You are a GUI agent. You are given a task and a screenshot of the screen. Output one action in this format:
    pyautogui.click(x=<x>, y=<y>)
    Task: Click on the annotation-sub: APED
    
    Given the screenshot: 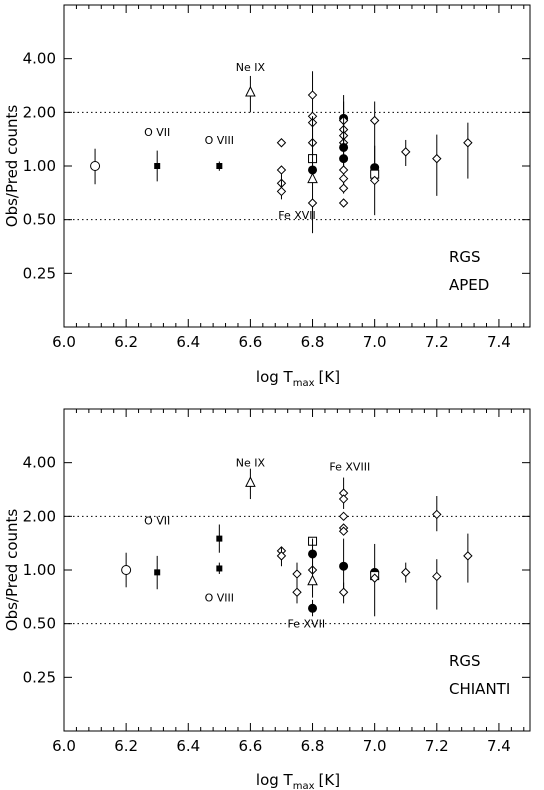 What is the action you would take?
    pyautogui.click(x=469, y=285)
    